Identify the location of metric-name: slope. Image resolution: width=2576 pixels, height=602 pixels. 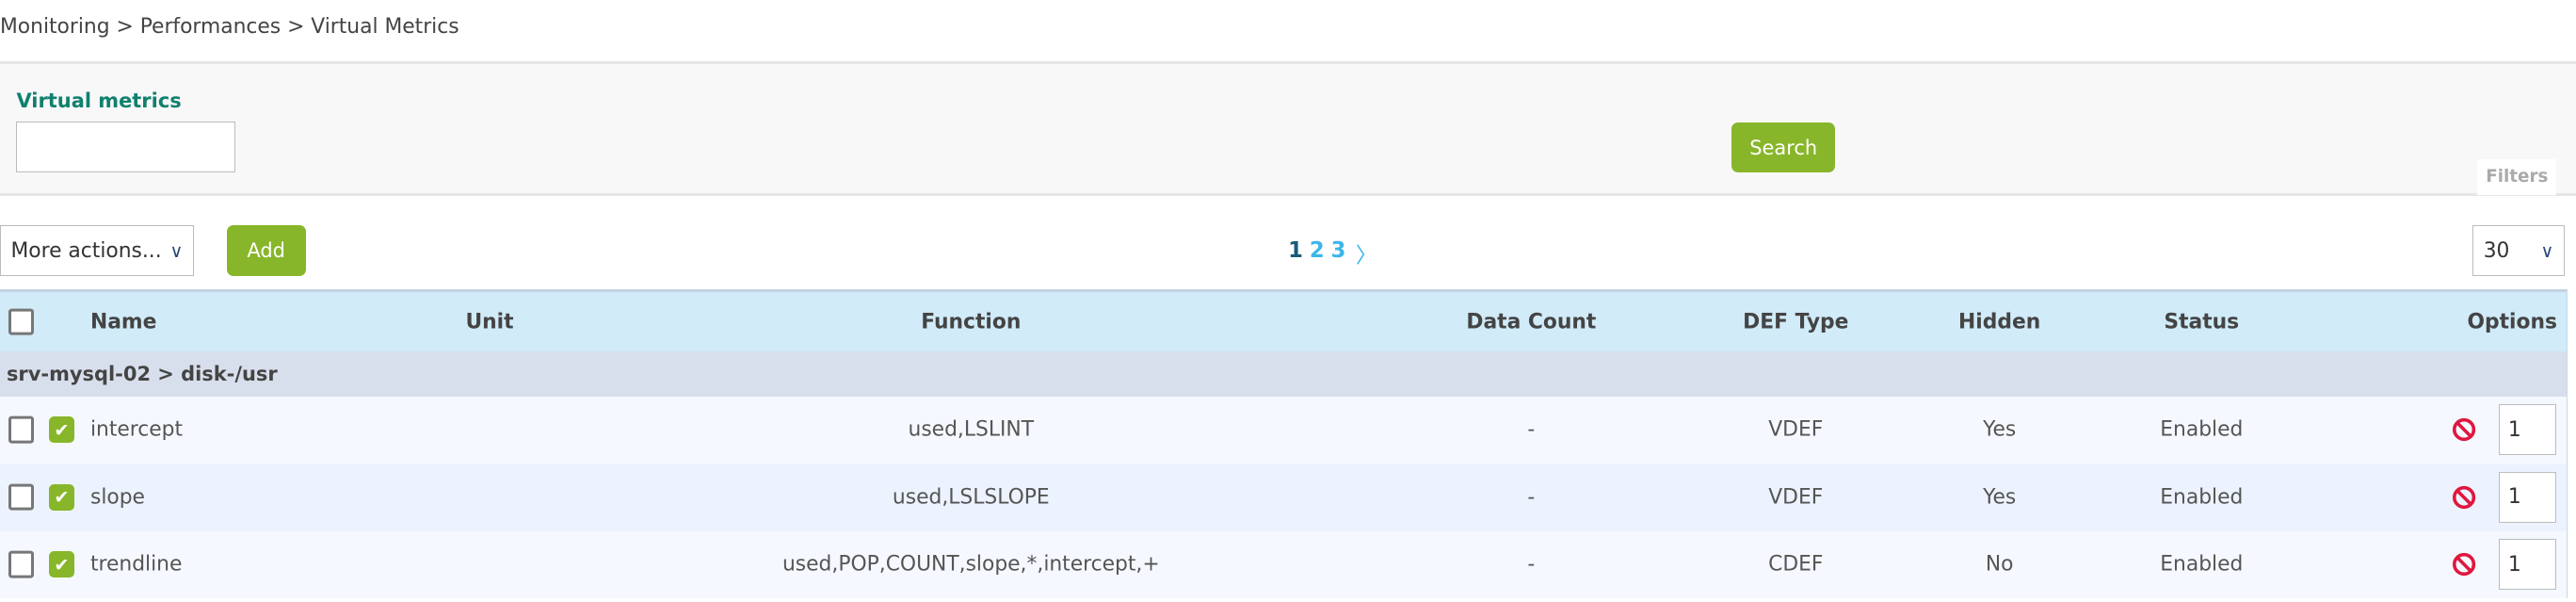
(117, 498).